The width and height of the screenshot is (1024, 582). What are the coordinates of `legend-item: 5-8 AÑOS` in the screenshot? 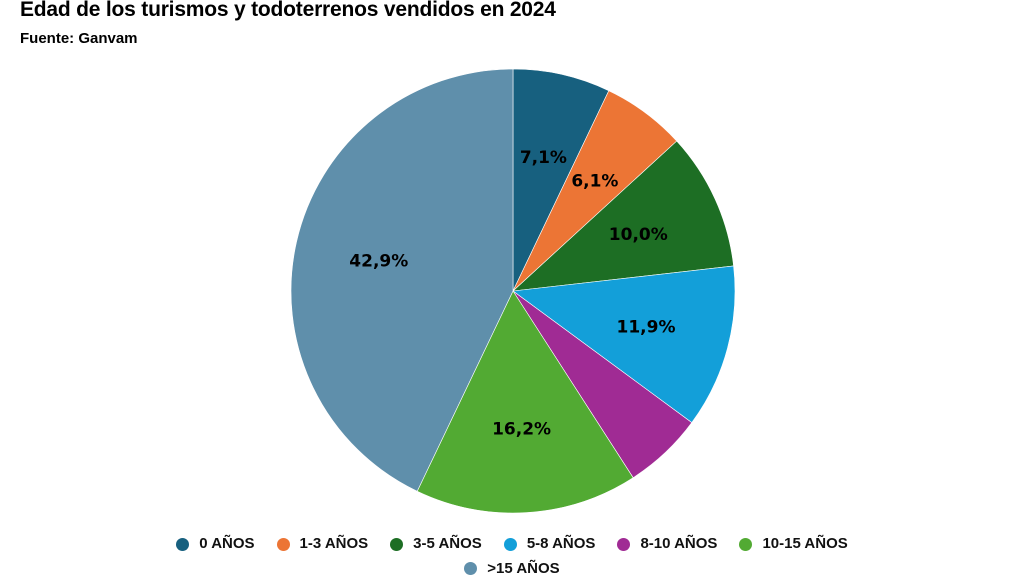 It's located at (549, 544).